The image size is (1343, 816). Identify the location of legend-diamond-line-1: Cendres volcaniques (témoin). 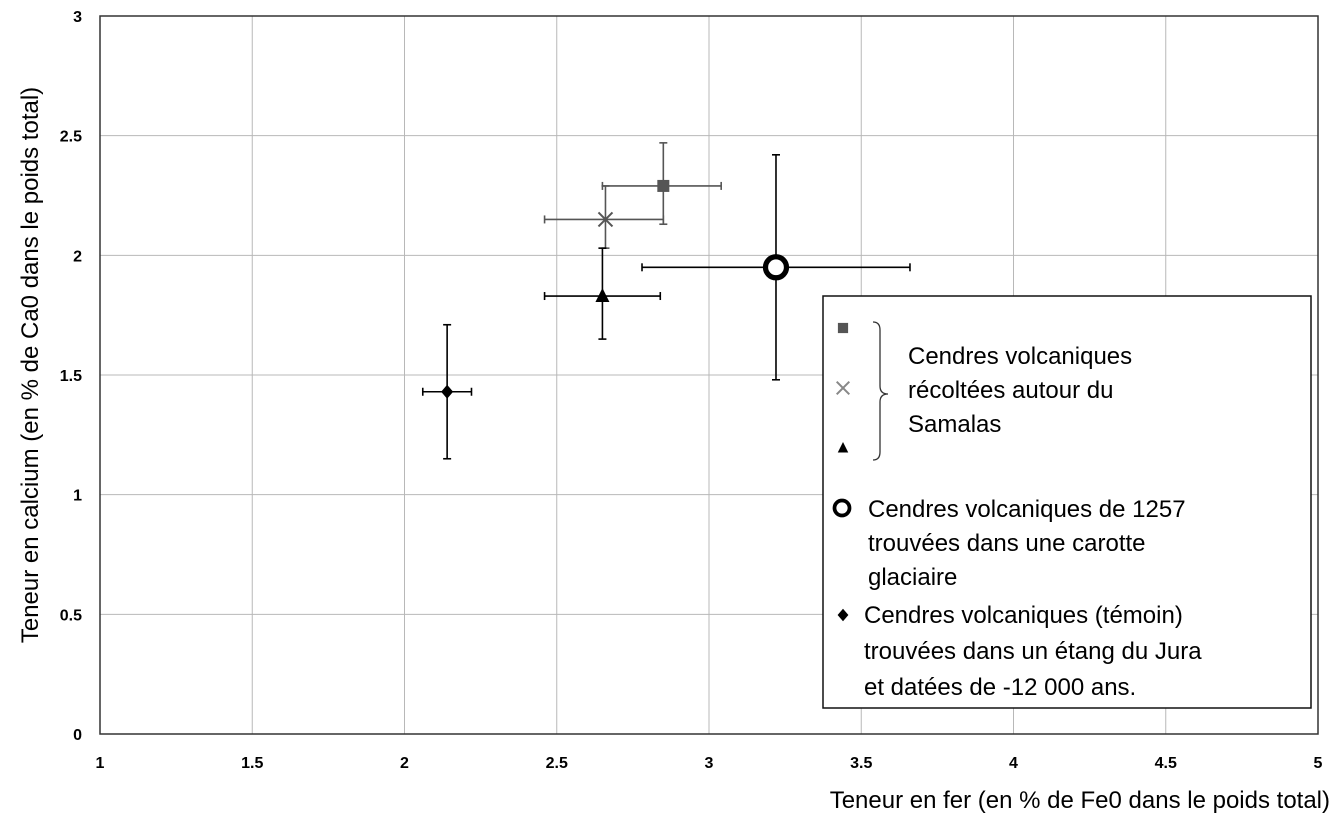
(1023, 615).